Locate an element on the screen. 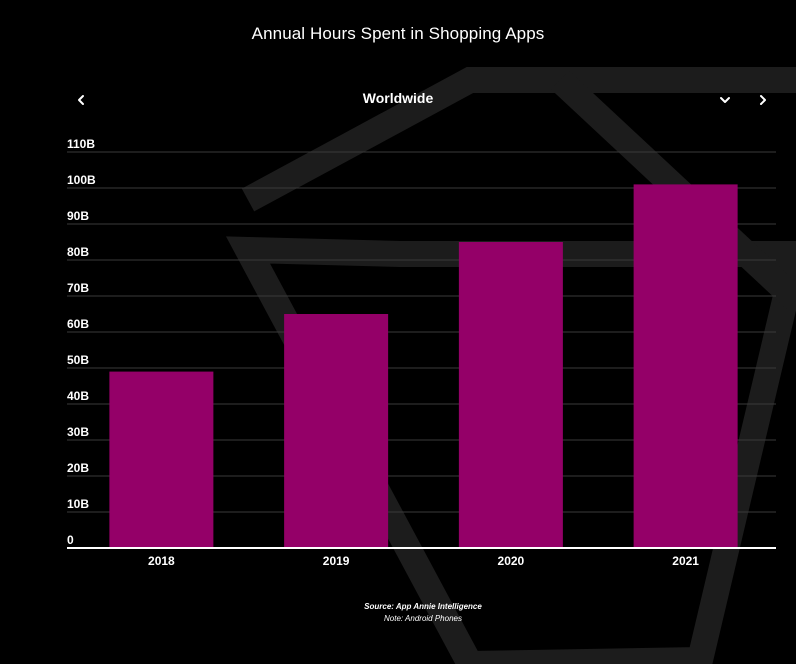 Image resolution: width=796 pixels, height=664 pixels. y-tick-label: 100B is located at coordinates (81, 180).